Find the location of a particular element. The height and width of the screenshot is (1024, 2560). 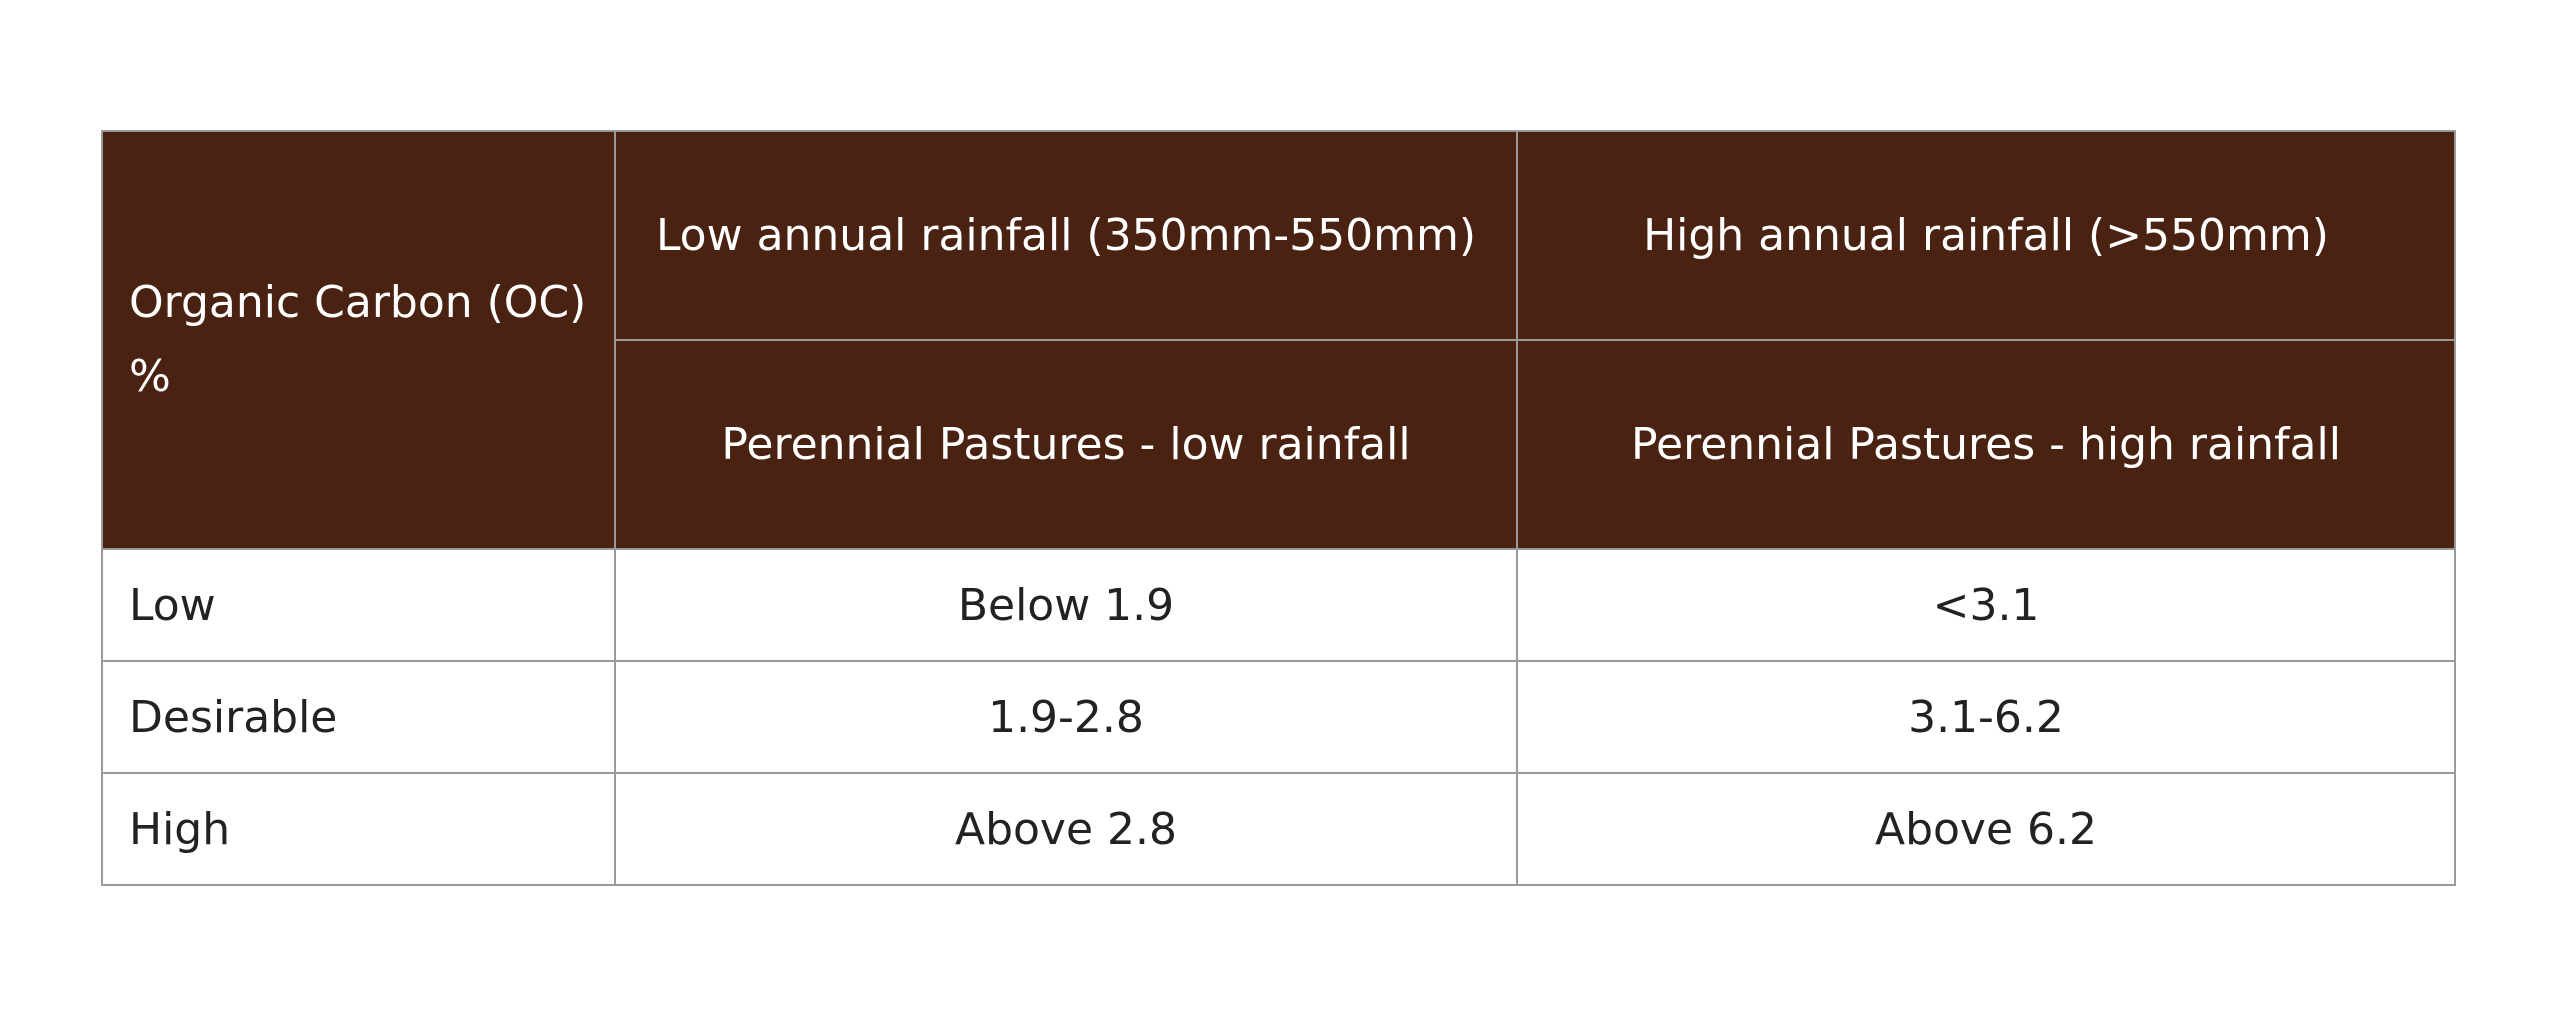

corner-header-organic-carbon: Organic Carbon (OC) % is located at coordinates (358, 340).